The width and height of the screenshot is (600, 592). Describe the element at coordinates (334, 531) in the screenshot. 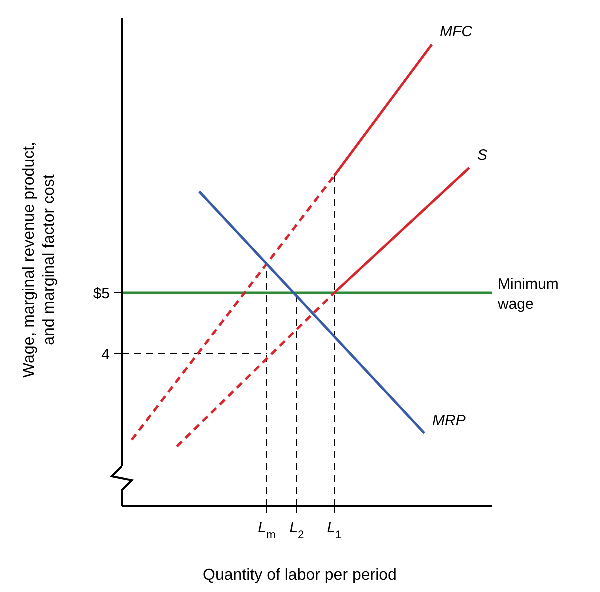

I see `x-tick-label: L$_{1}$` at that location.